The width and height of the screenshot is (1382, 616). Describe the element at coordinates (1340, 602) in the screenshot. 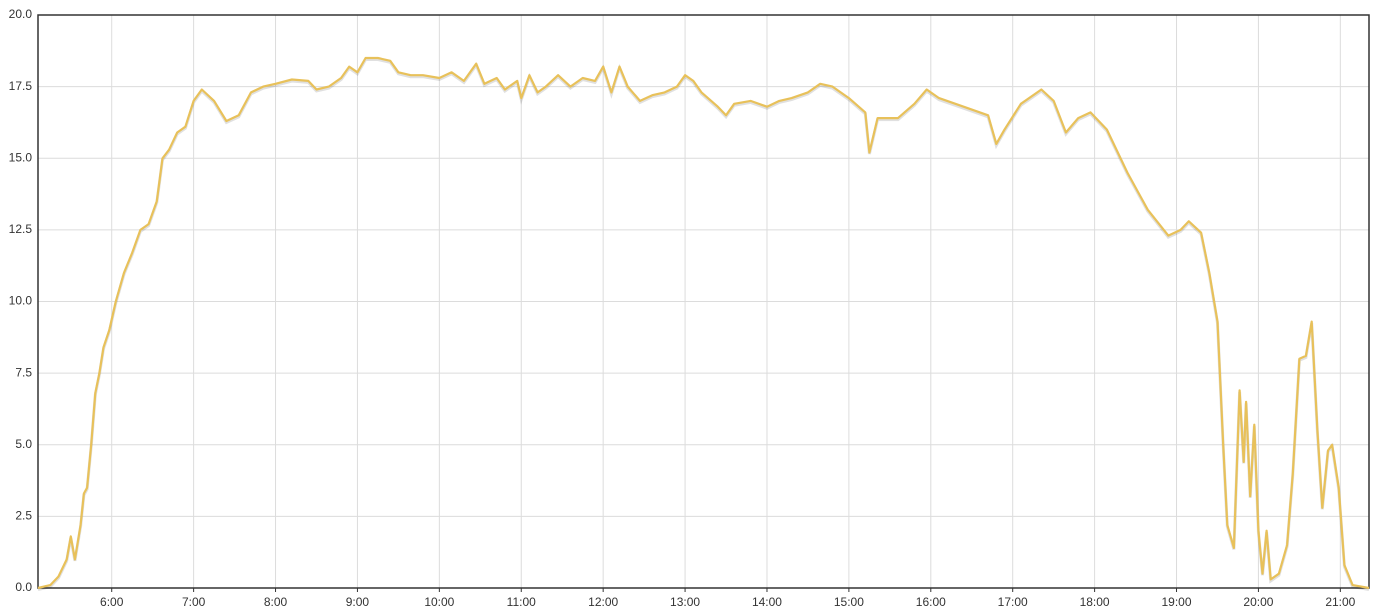

I see `x-tick-label: 21:00` at that location.